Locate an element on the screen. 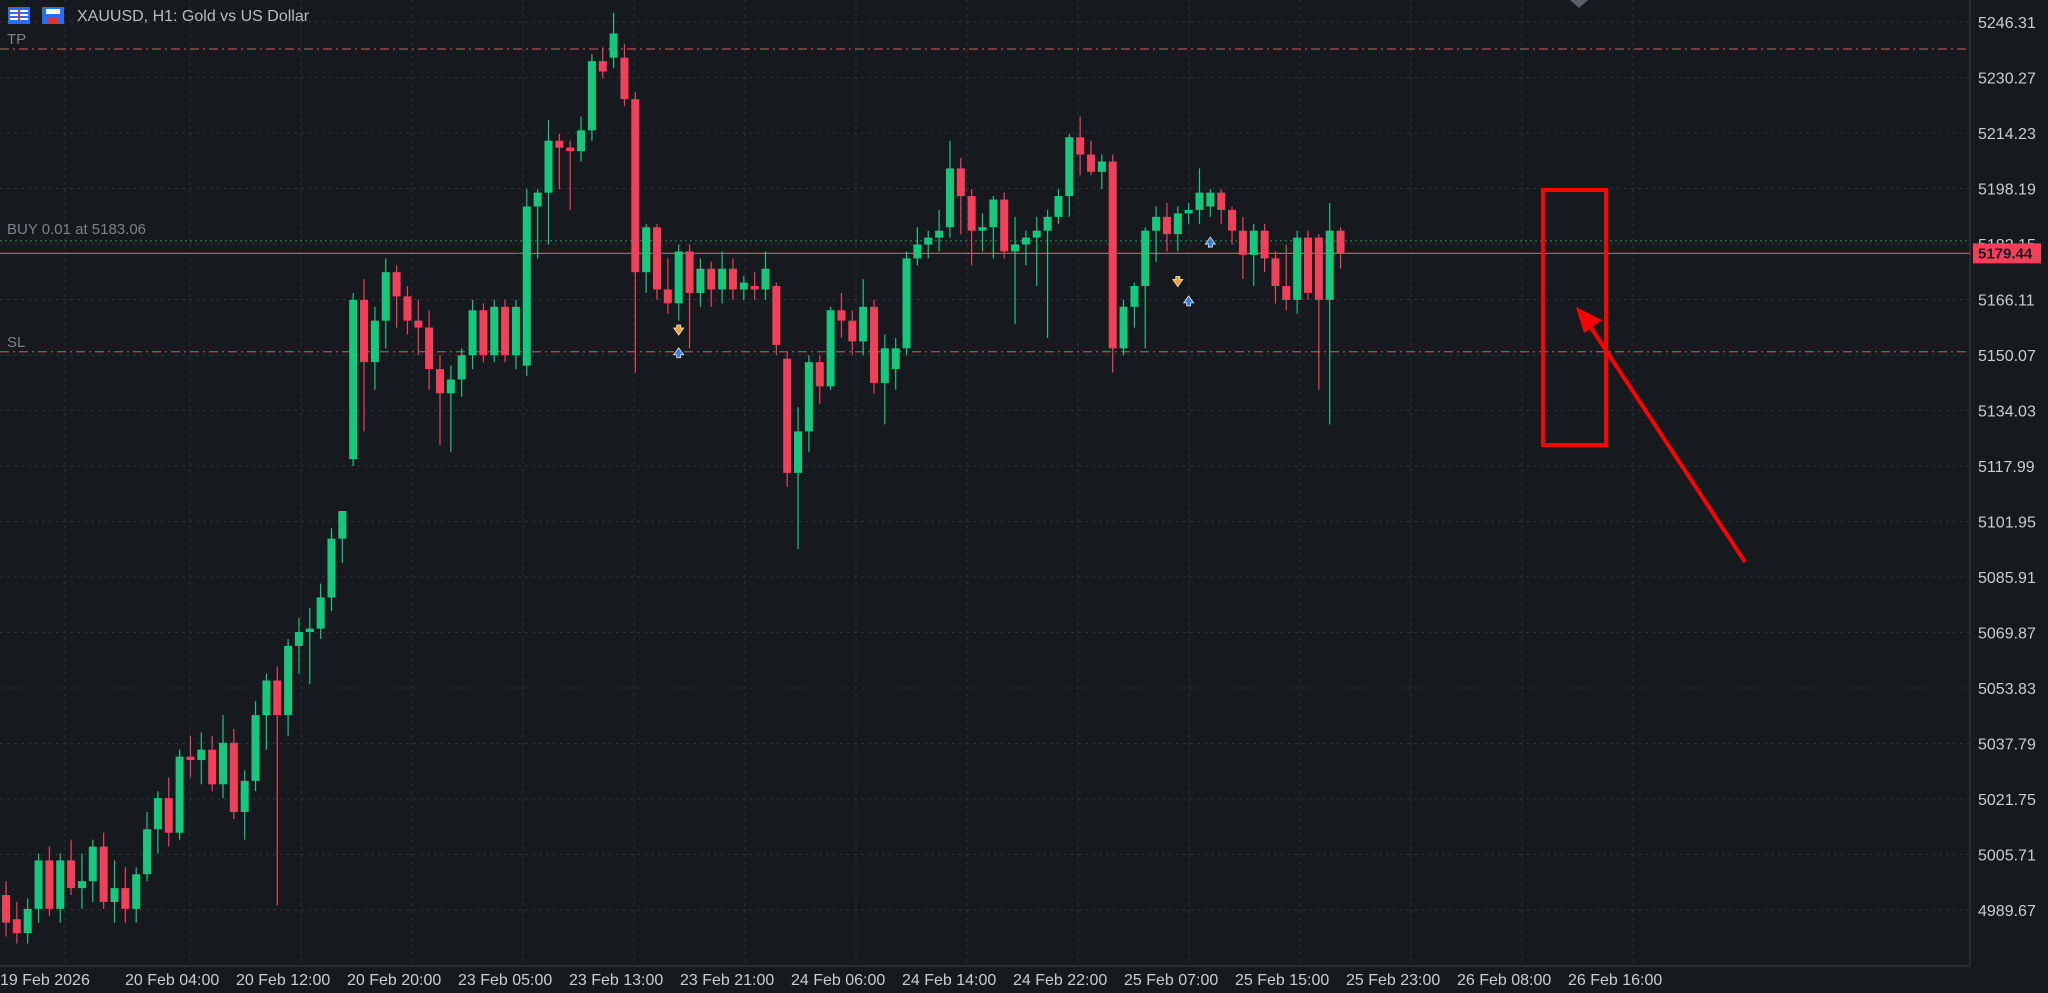 The width and height of the screenshot is (2048, 993). chart-shift-marker-icon is located at coordinates (1579, 4).